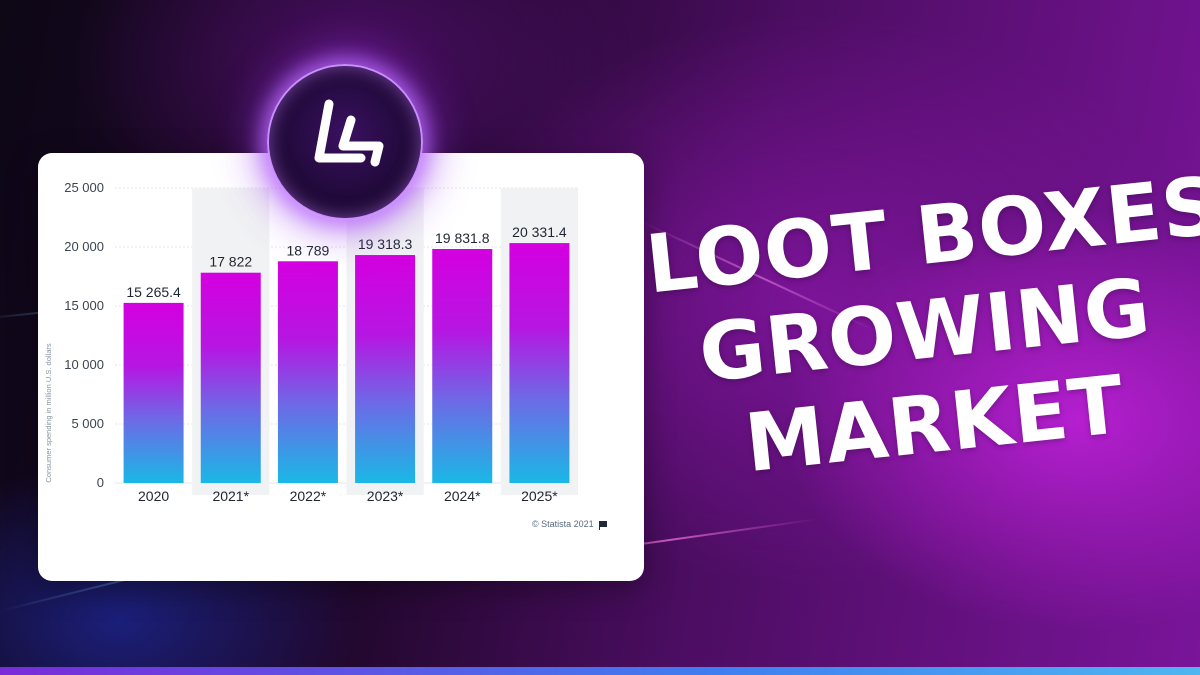 The height and width of the screenshot is (675, 1200). Describe the element at coordinates (600, 671) in the screenshot. I see `bottom-accent-bar` at that location.